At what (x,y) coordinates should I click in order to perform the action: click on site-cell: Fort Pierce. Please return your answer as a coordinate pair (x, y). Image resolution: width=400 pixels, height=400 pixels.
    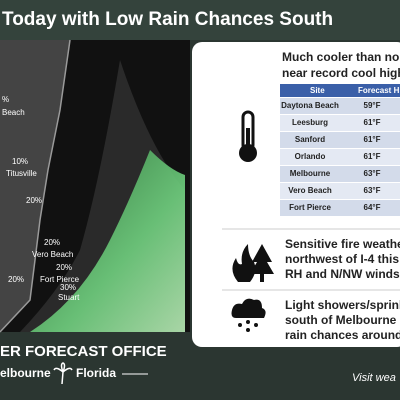
    Looking at the image, I should click on (310, 207).